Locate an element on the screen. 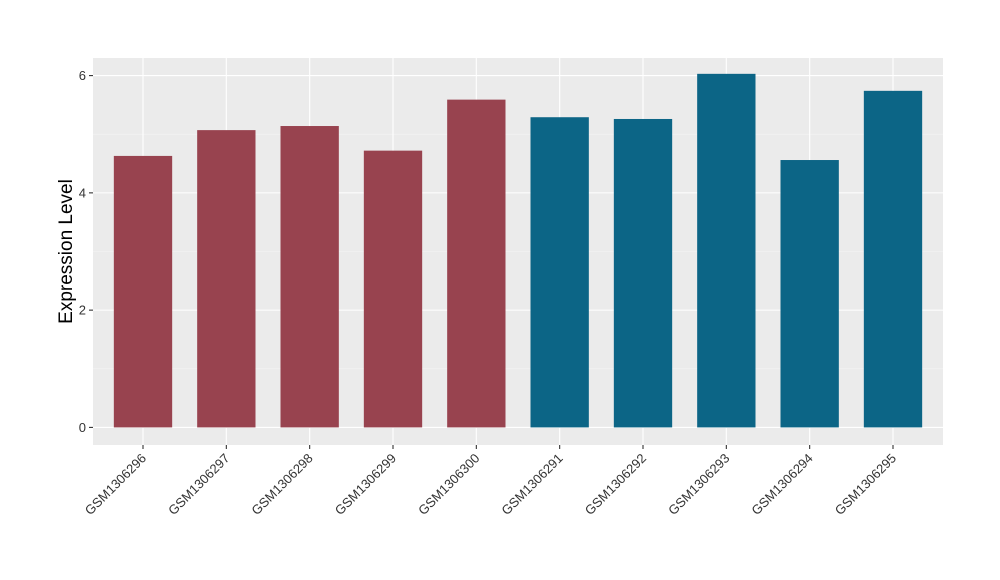  x-tick-label: GSM1306293 is located at coordinates (698, 484).